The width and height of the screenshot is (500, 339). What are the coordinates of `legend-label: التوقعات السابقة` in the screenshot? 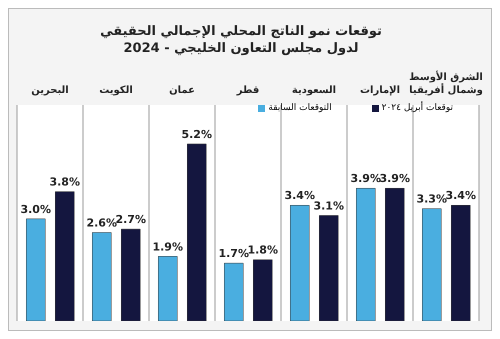 It's located at (300, 108).